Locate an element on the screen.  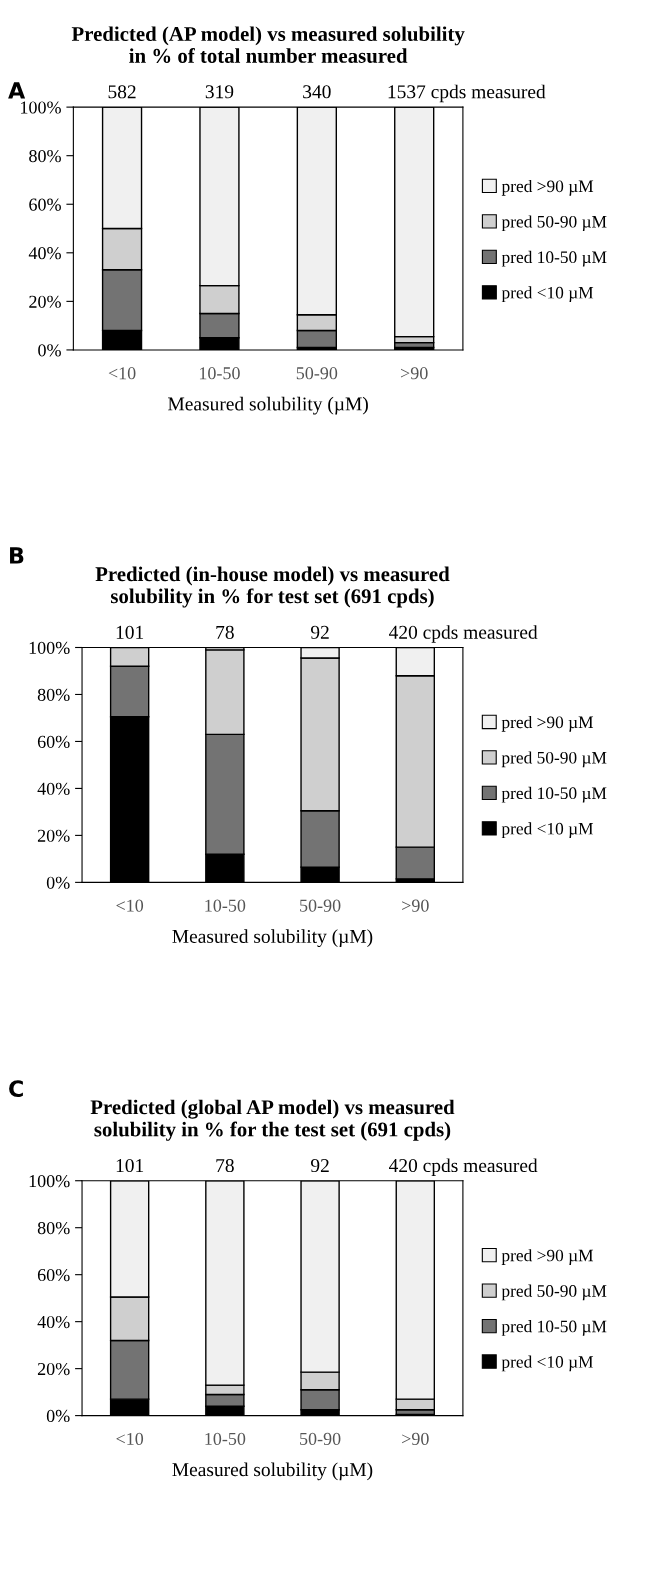
text: 582 is located at coordinates (122, 92).